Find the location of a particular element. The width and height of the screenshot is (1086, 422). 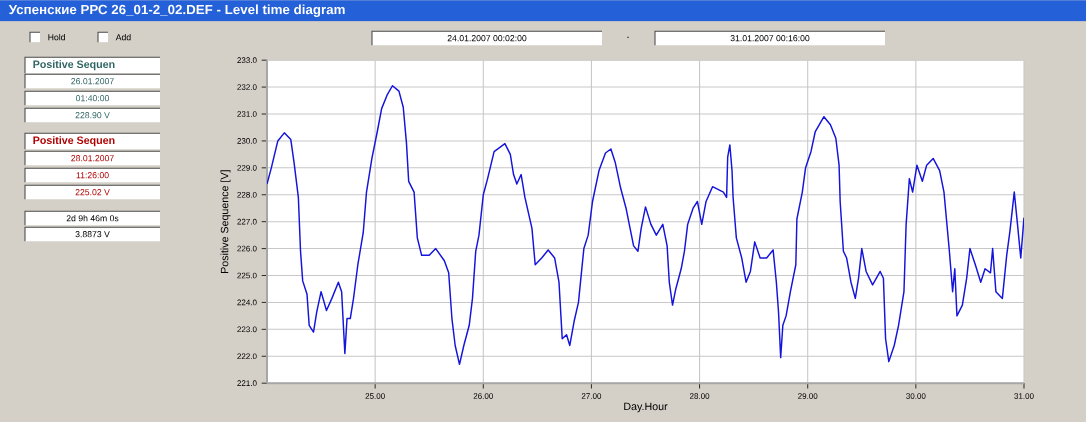

y-tick-label: 233.0 is located at coordinates (247, 60).